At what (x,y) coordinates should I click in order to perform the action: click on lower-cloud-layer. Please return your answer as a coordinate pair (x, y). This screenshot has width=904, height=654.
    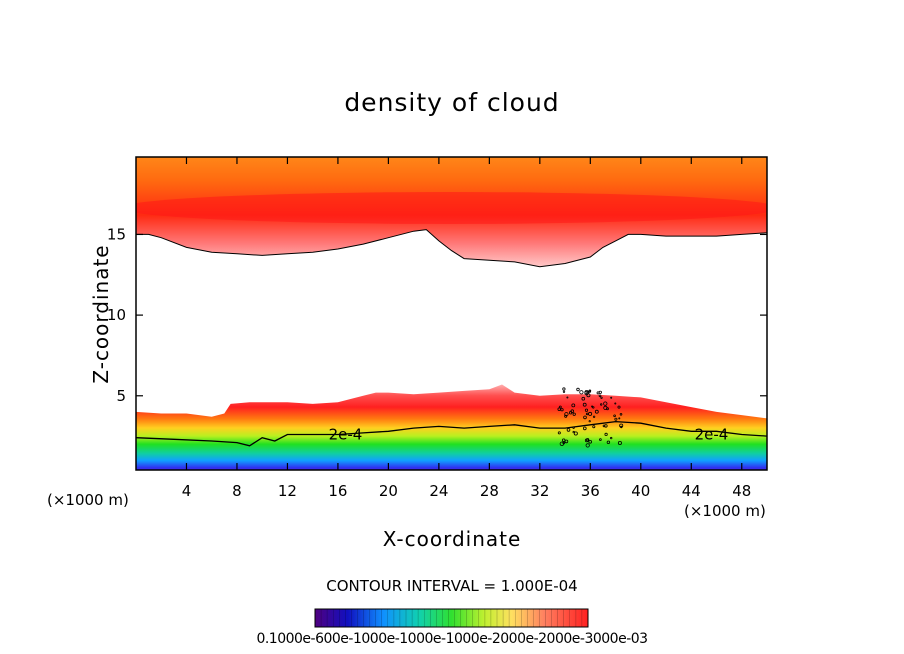
    Looking at the image, I should click on (451, 427).